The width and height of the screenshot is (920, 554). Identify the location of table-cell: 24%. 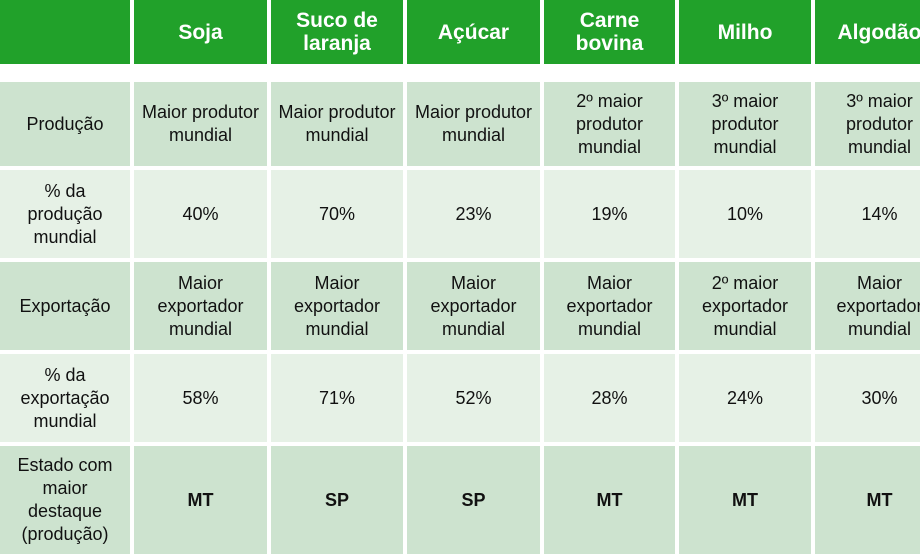
(745, 398).